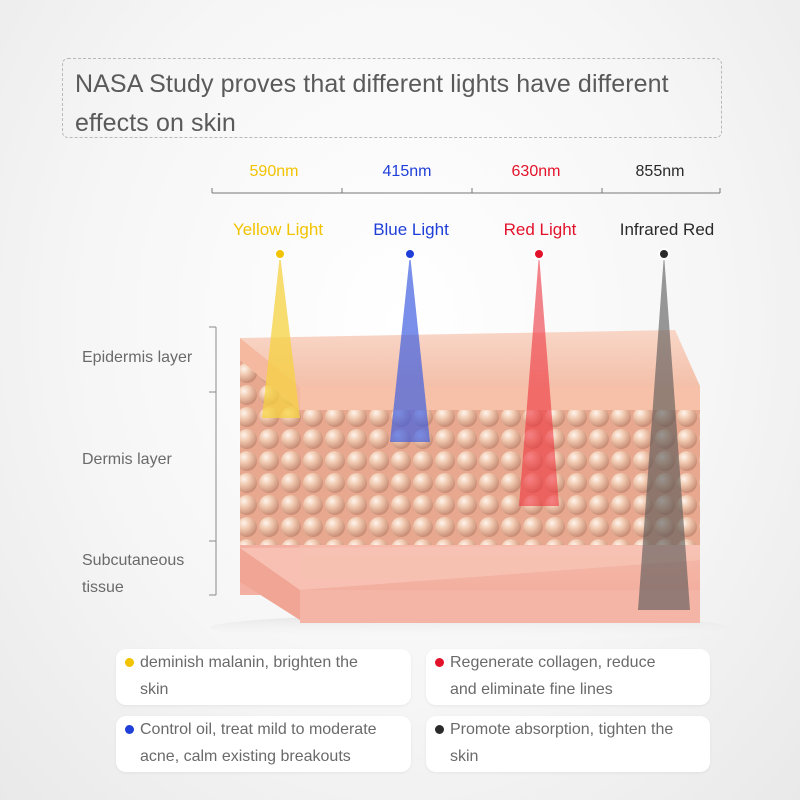 The width and height of the screenshot is (800, 800). I want to click on yellow-beam, so click(281, 336).